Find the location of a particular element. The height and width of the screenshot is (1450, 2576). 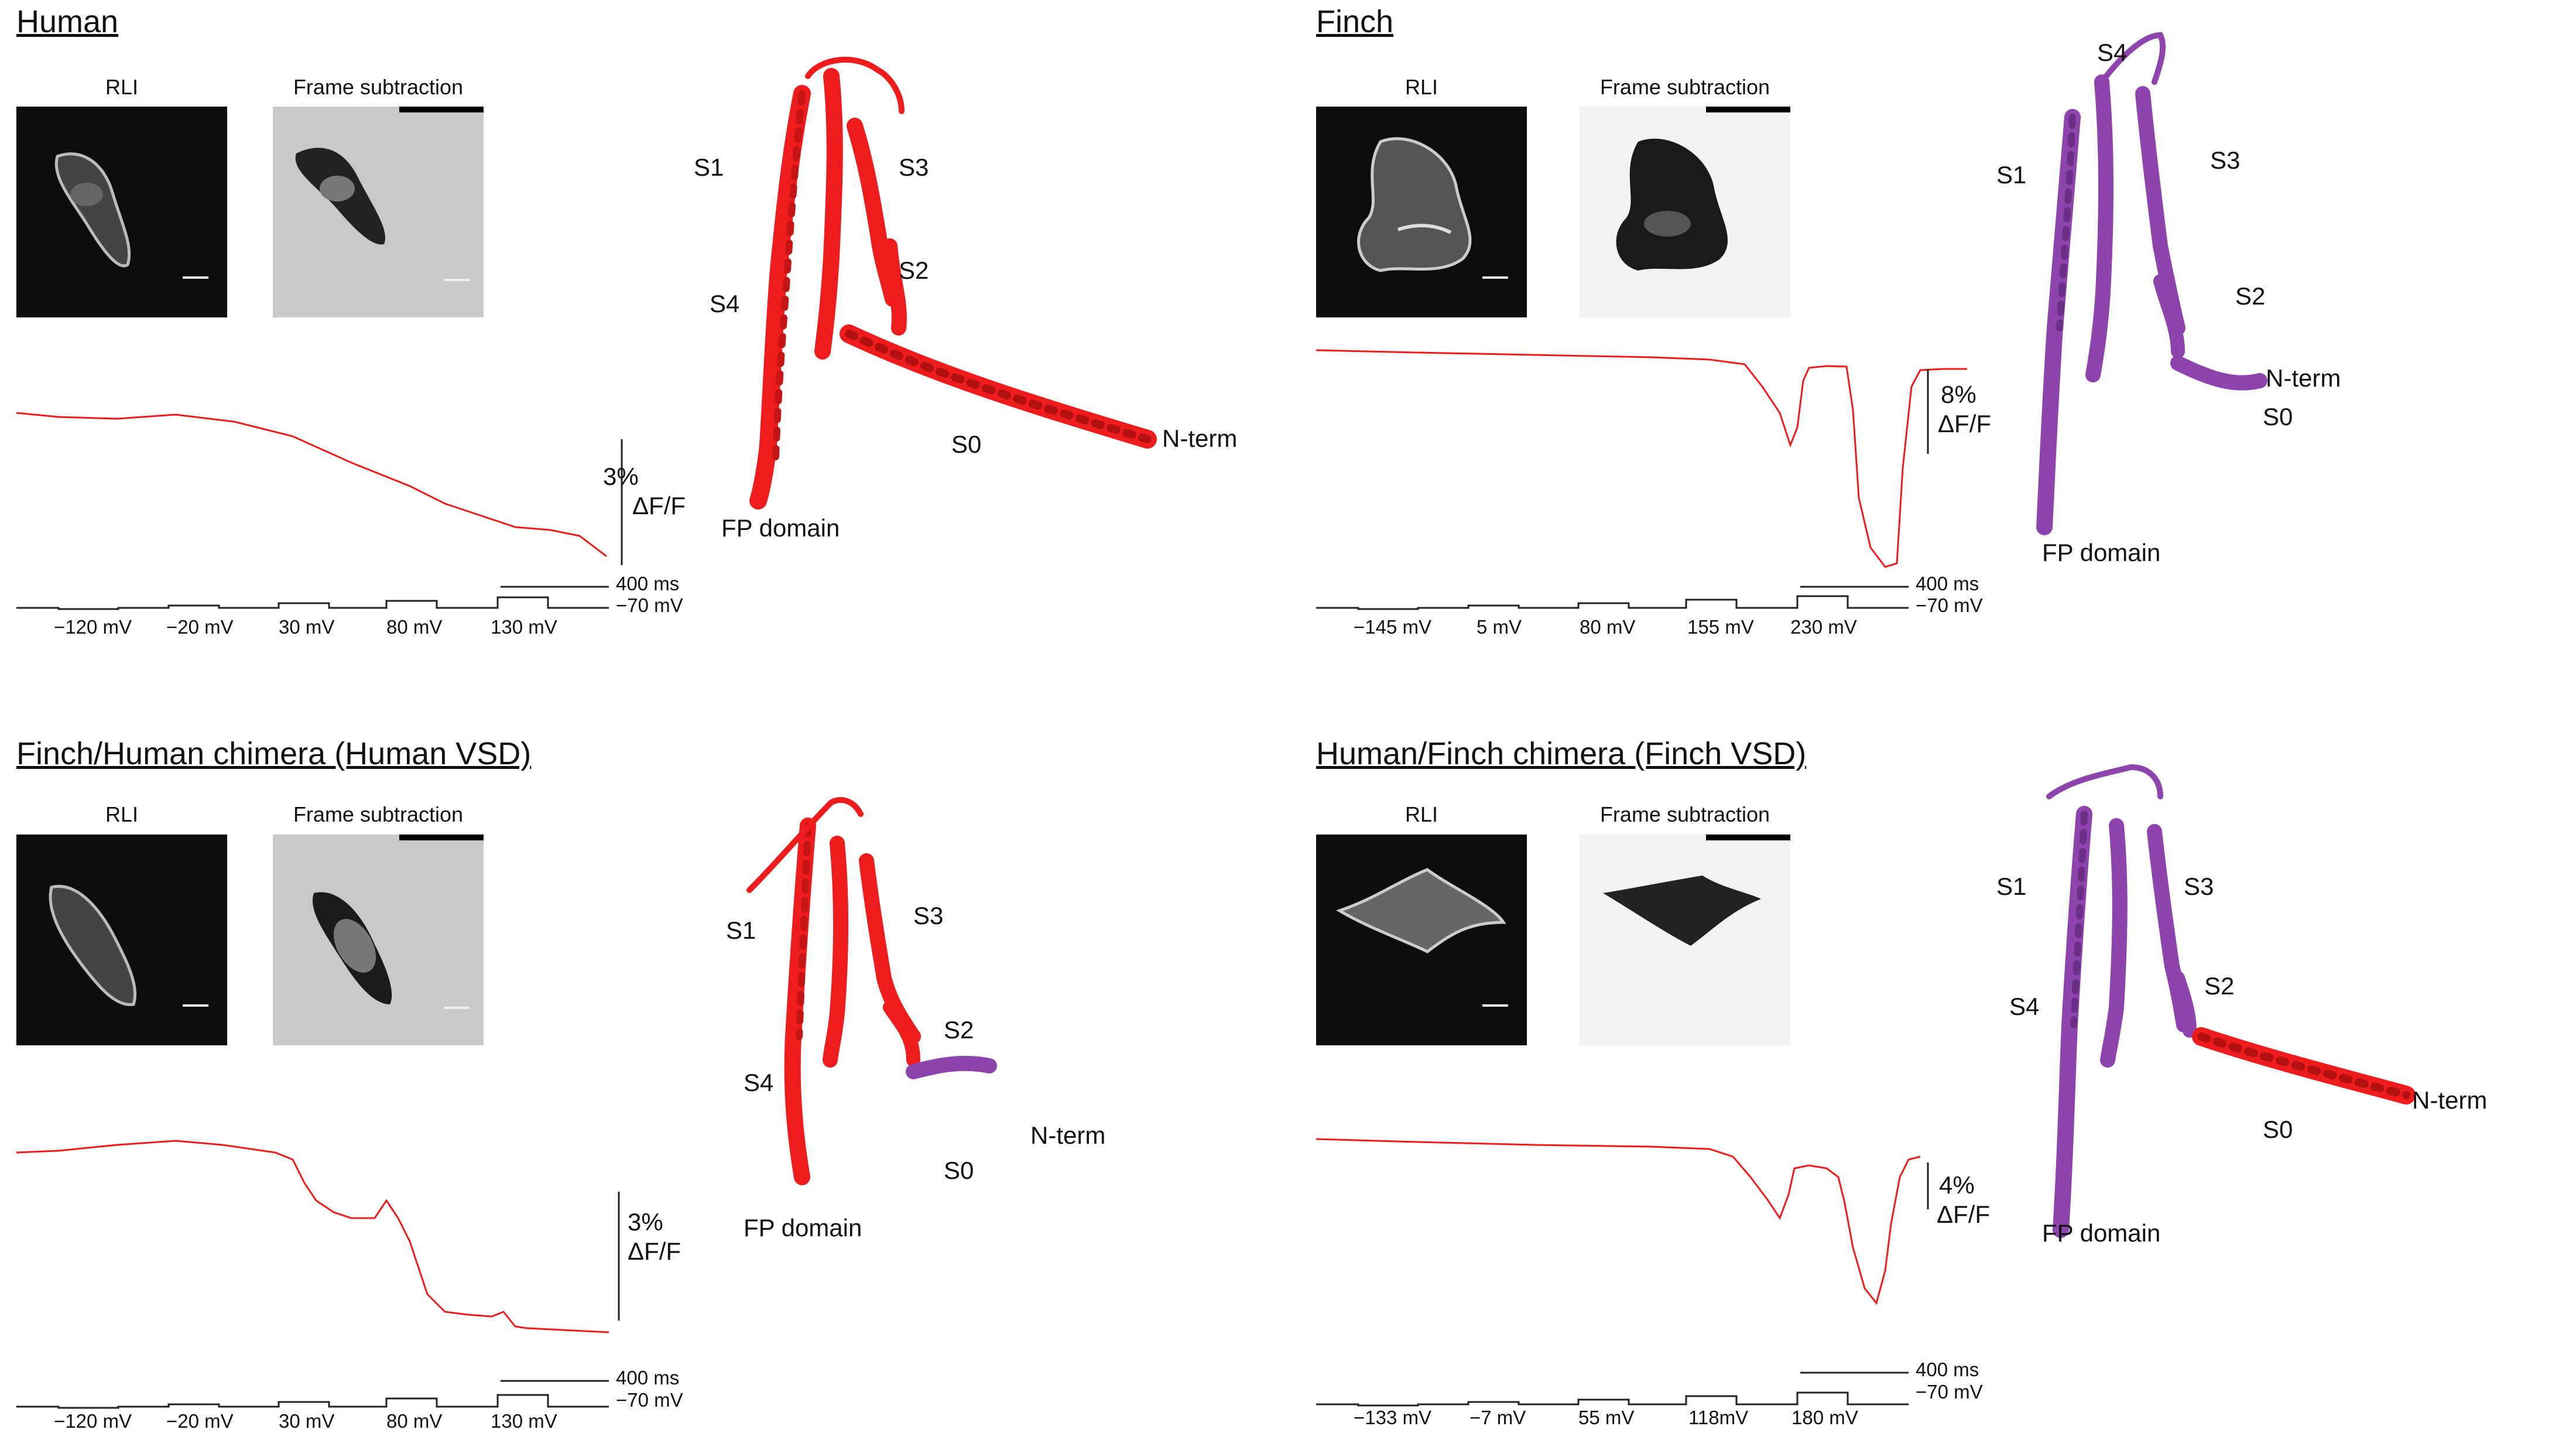

image-annotation: · is located at coordinates (21, 311).